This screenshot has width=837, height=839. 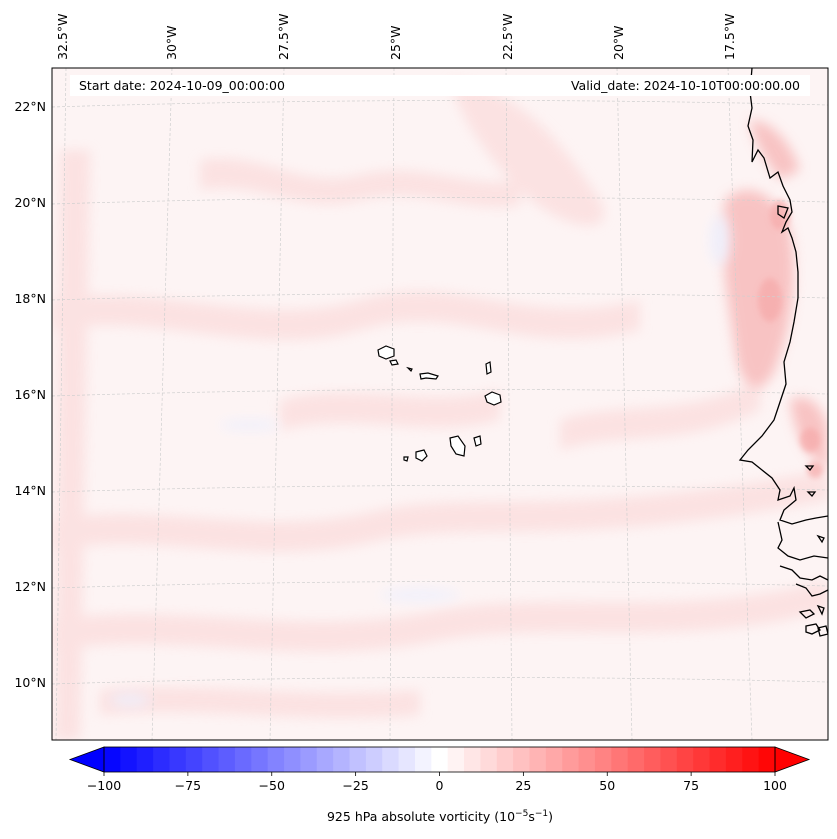 What do you see at coordinates (283, 37) in the screenshot?
I see `lon-label: 27.5°W` at bounding box center [283, 37].